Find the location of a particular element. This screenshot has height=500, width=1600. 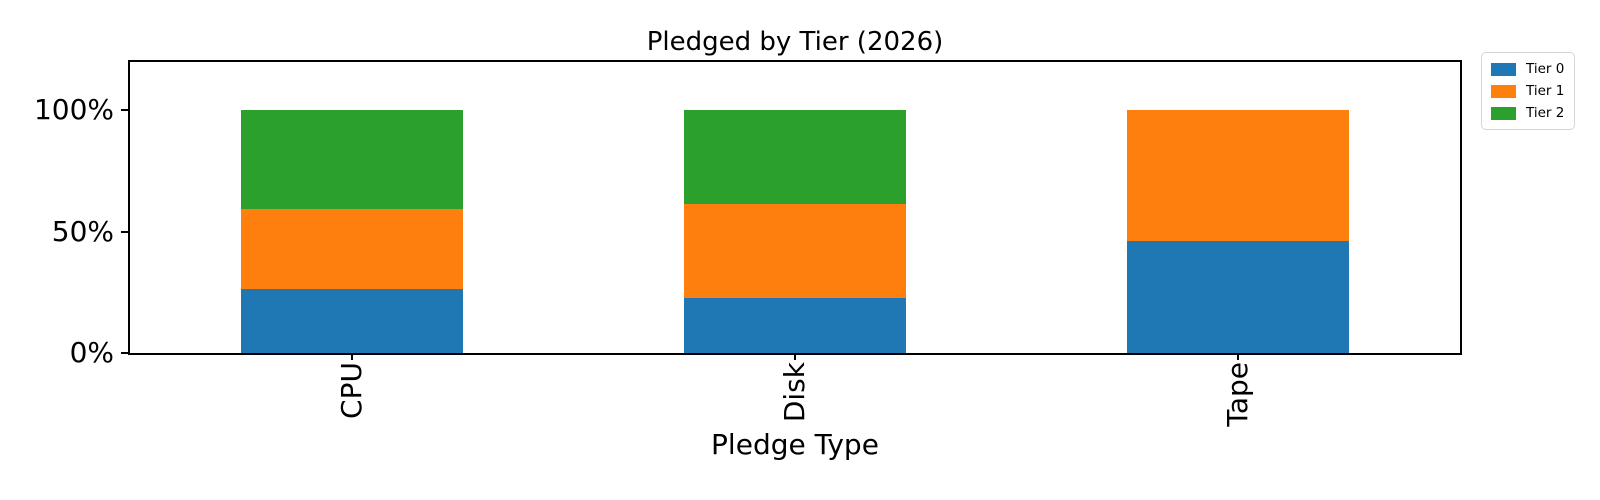

y-tick-label-100: 100% is located at coordinates (73, 110).